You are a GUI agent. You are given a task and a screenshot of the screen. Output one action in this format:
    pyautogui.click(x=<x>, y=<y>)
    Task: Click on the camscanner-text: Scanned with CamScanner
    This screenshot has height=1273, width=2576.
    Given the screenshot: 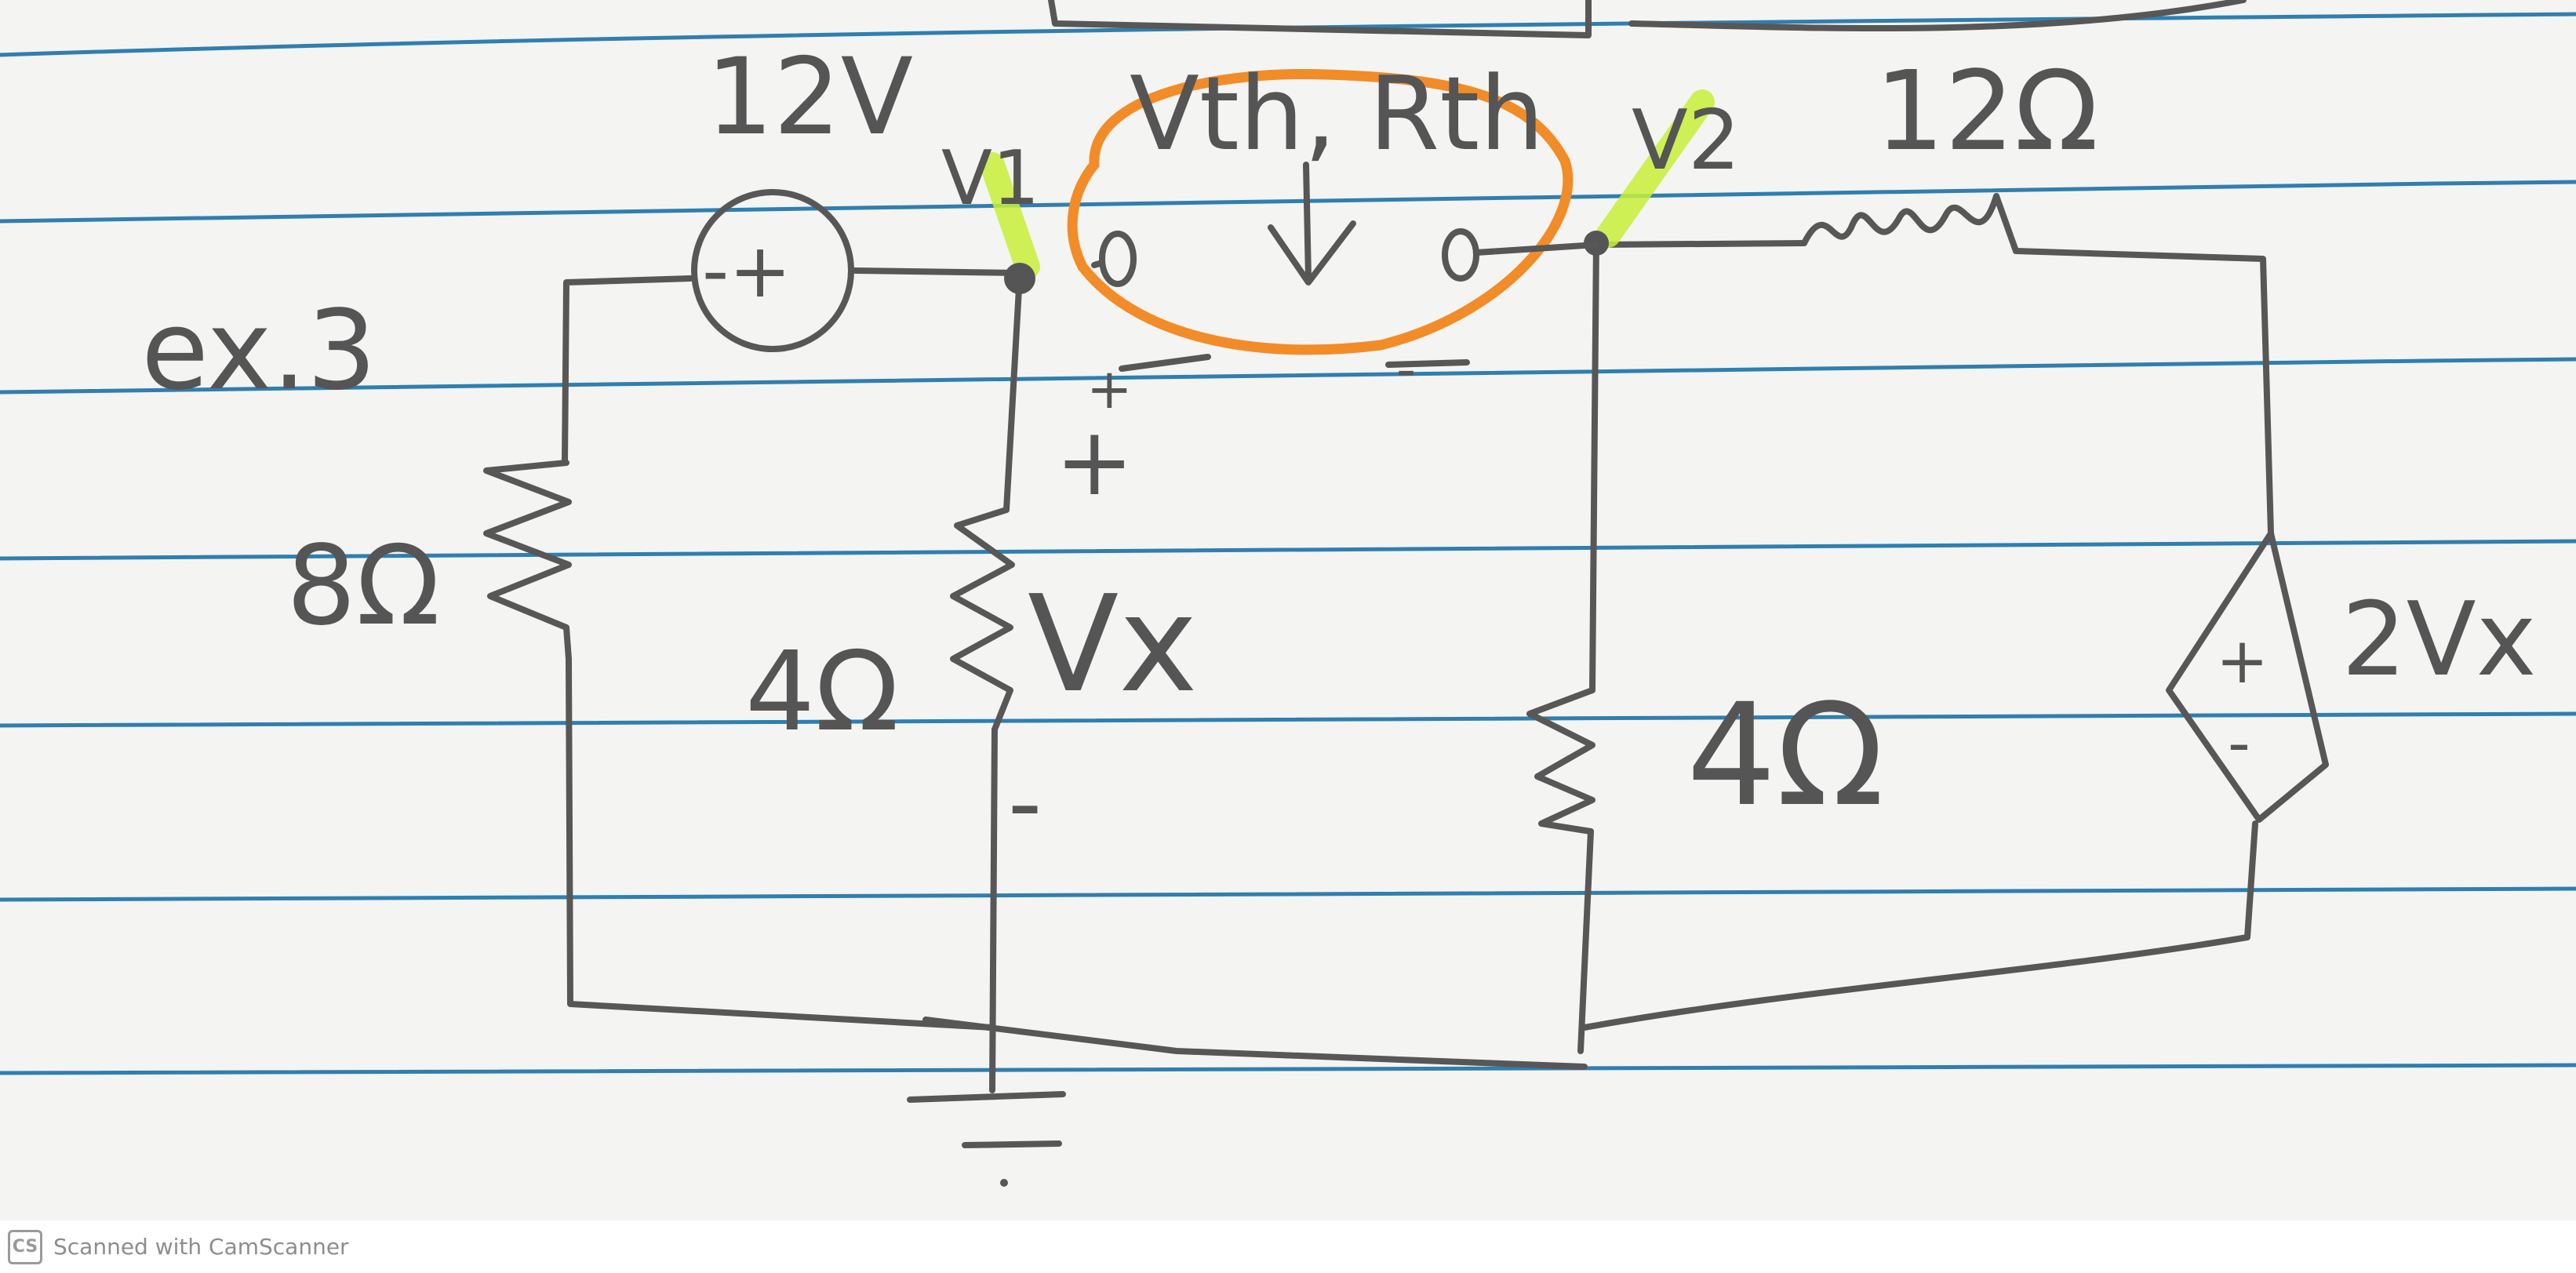 What is the action you would take?
    pyautogui.click(x=201, y=1247)
    